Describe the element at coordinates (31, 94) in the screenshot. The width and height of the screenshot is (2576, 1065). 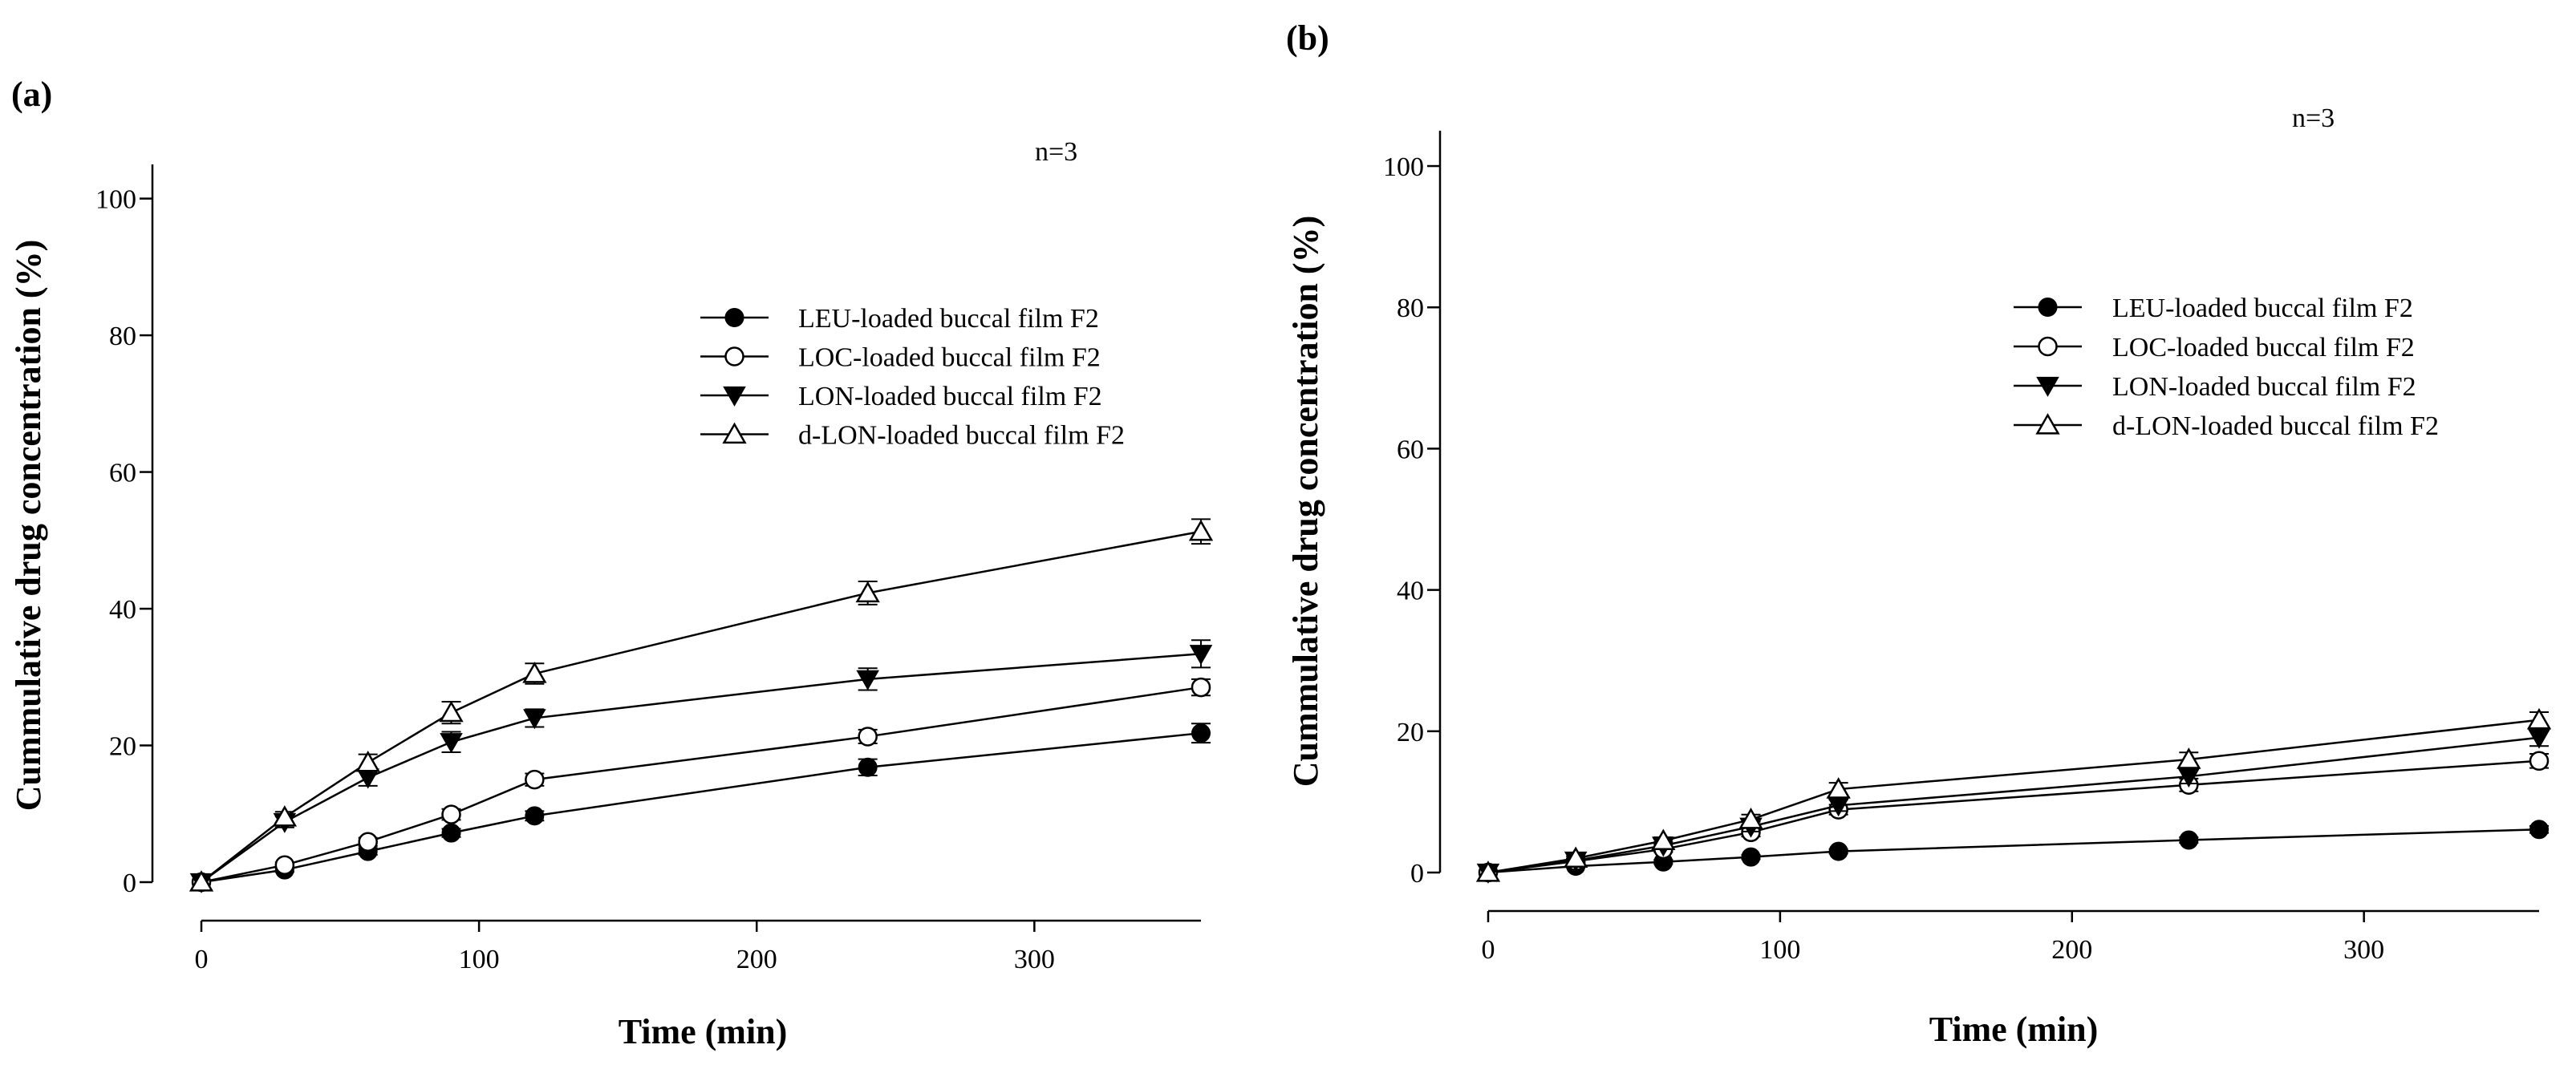
I see `panel-label: (a)` at that location.